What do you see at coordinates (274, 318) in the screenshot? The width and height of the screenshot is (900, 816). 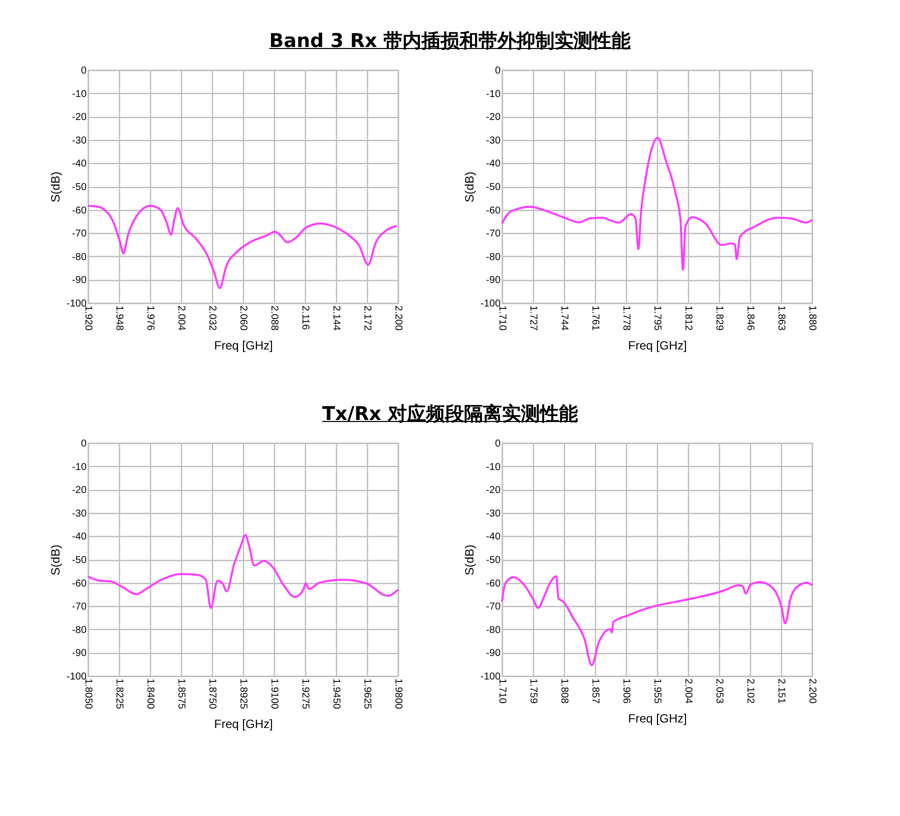 I see `x-tick-label: 2.088` at bounding box center [274, 318].